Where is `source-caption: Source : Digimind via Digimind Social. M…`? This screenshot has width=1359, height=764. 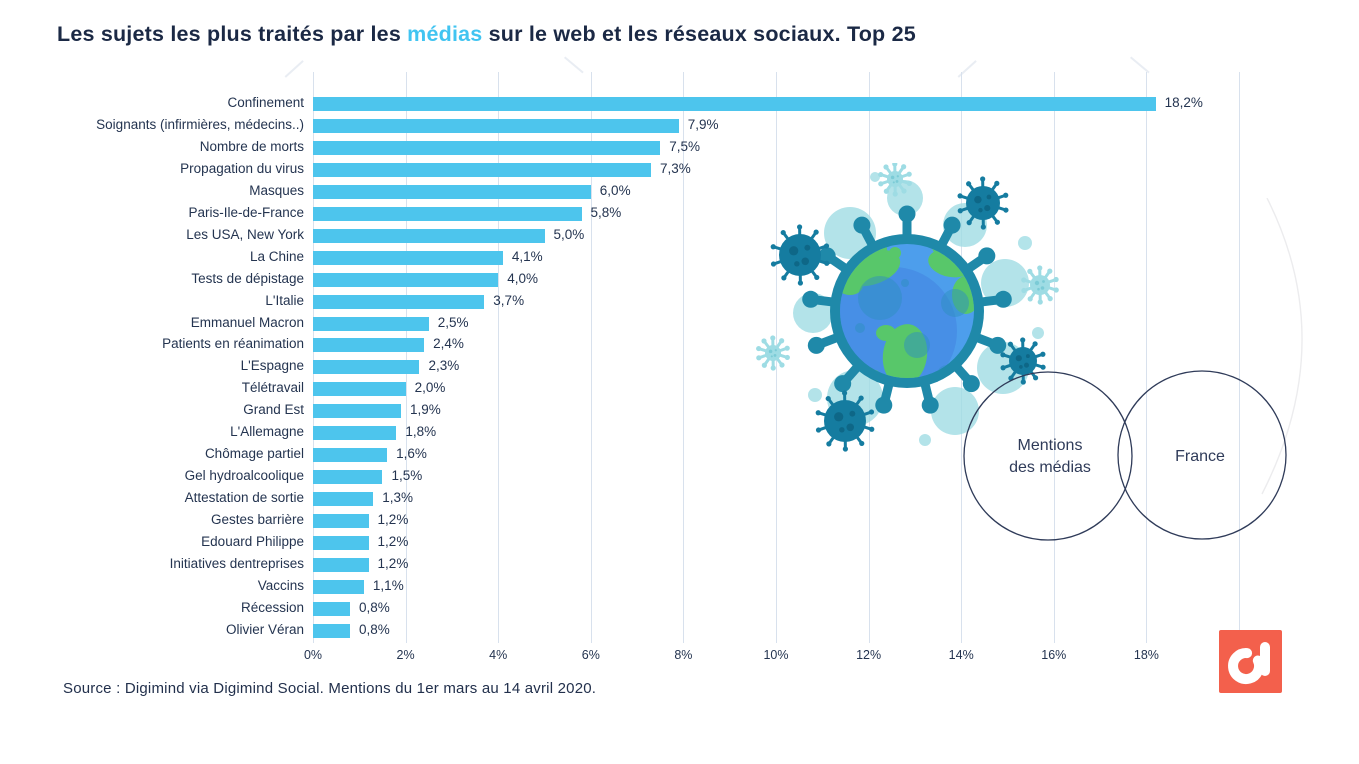
source-caption: Source : Digimind via Digimind Social. M… is located at coordinates (330, 688).